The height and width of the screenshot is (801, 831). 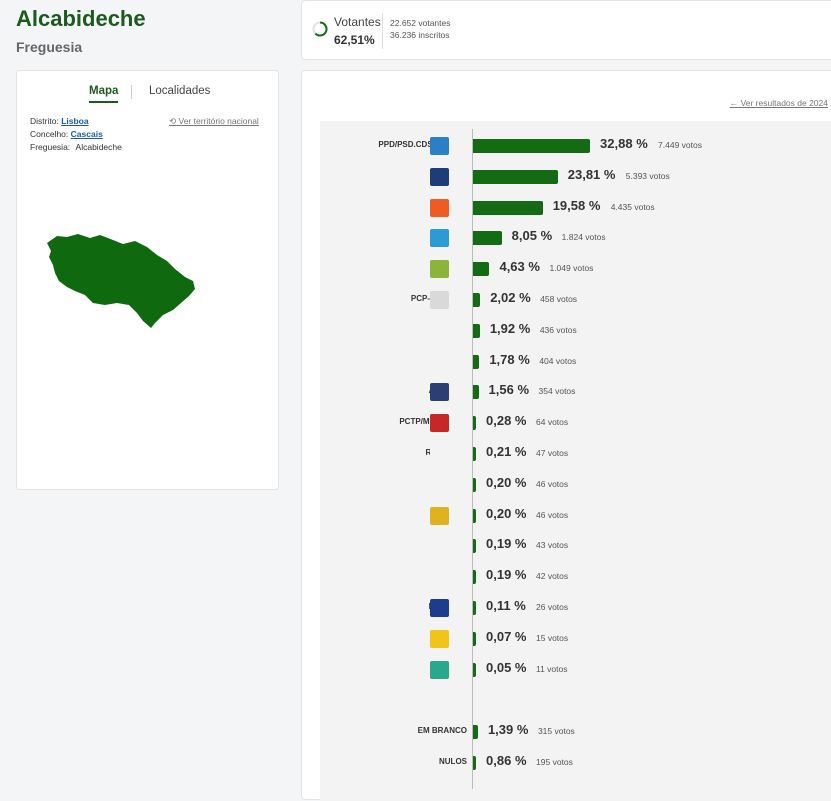 What do you see at coordinates (558, 360) in the screenshot?
I see `result-votes: 404 votos` at bounding box center [558, 360].